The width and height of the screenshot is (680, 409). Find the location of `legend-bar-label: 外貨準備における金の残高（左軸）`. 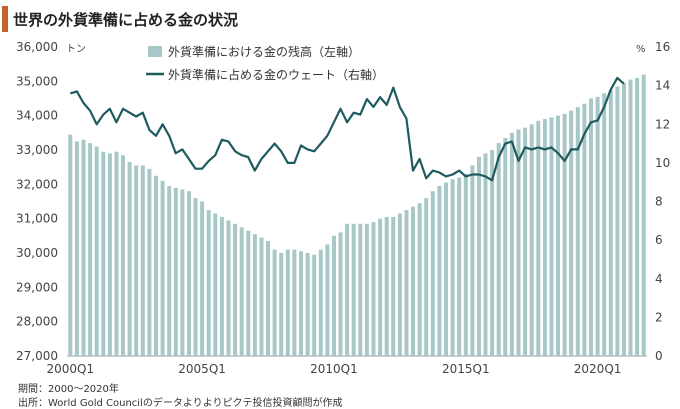

legend-bar-label: 外貨準備における金の残高（左軸） is located at coordinates (264, 51).